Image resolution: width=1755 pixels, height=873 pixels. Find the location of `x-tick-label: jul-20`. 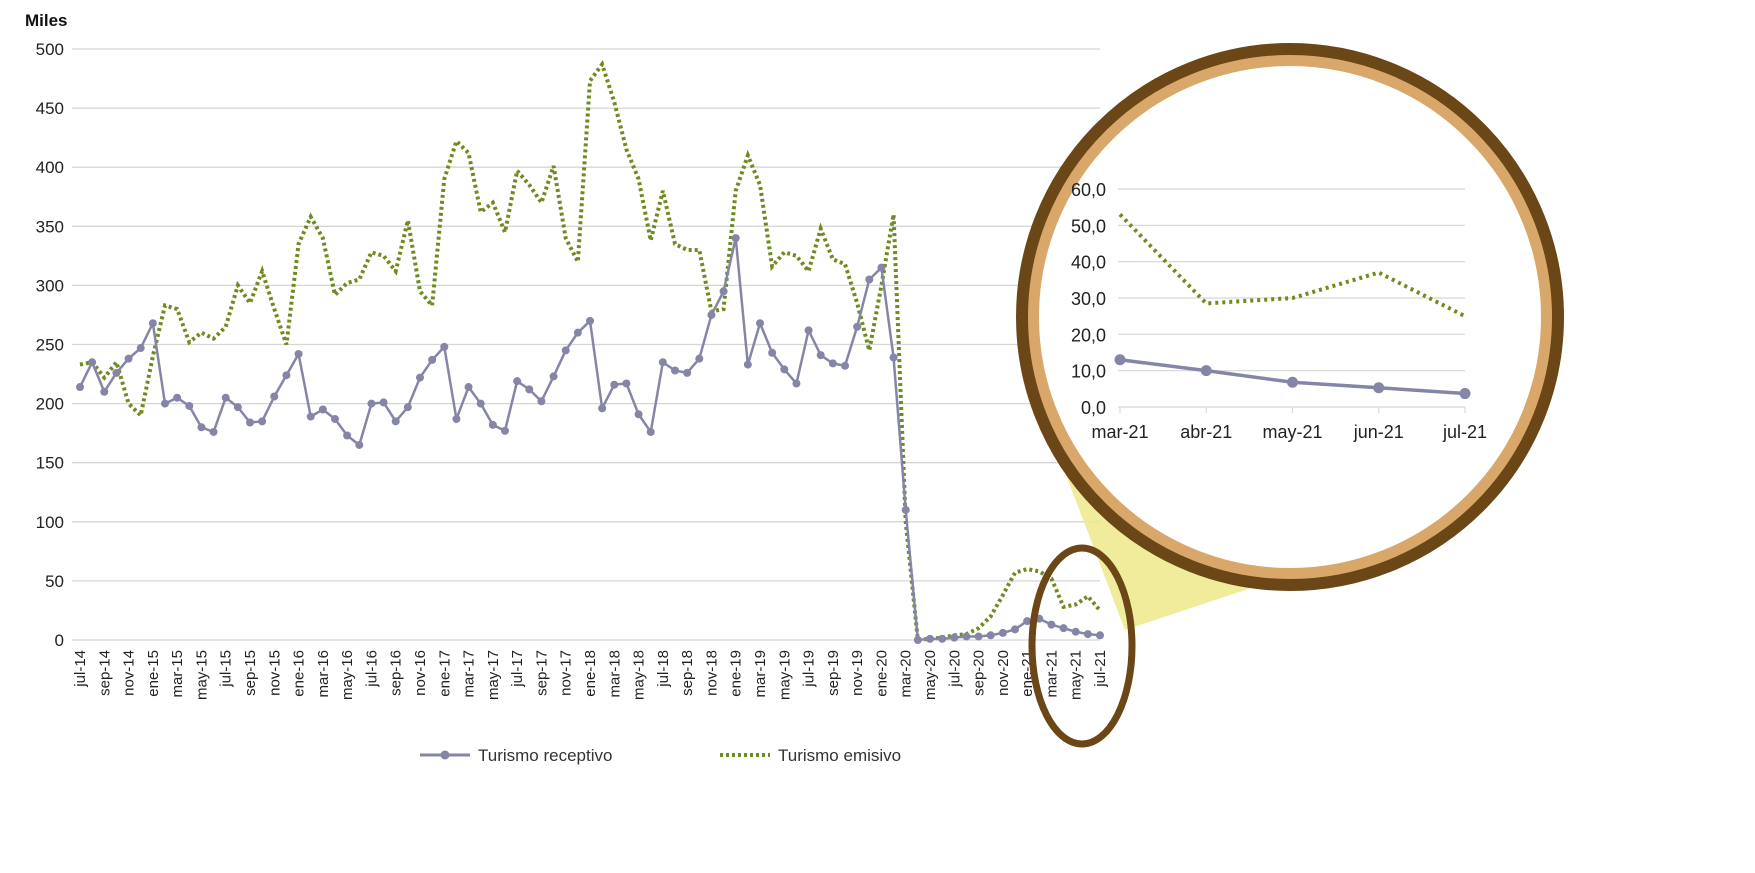

x-tick-label: jul-20 is located at coordinates (954, 669).